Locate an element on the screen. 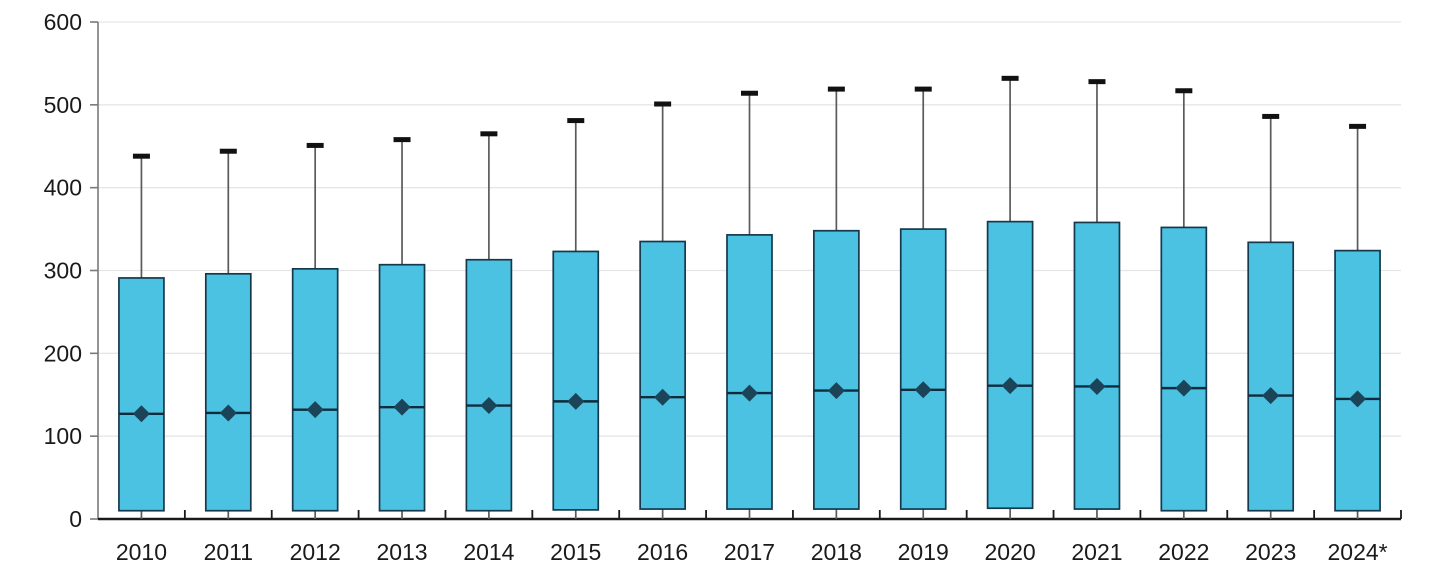 Image resolution: width=1445 pixels, height=579 pixels. boxplot-group-2014 is located at coordinates (489, 325).